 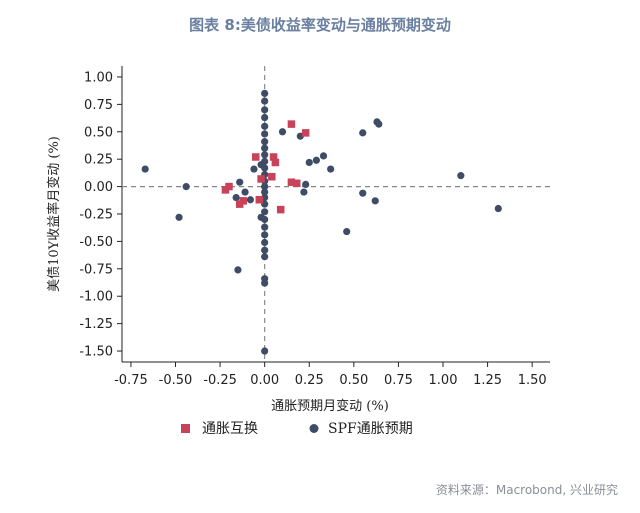 What do you see at coordinates (54, 214) in the screenshot?
I see `y-axis-label: 美债10Y收益率月变动 (%)` at bounding box center [54, 214].